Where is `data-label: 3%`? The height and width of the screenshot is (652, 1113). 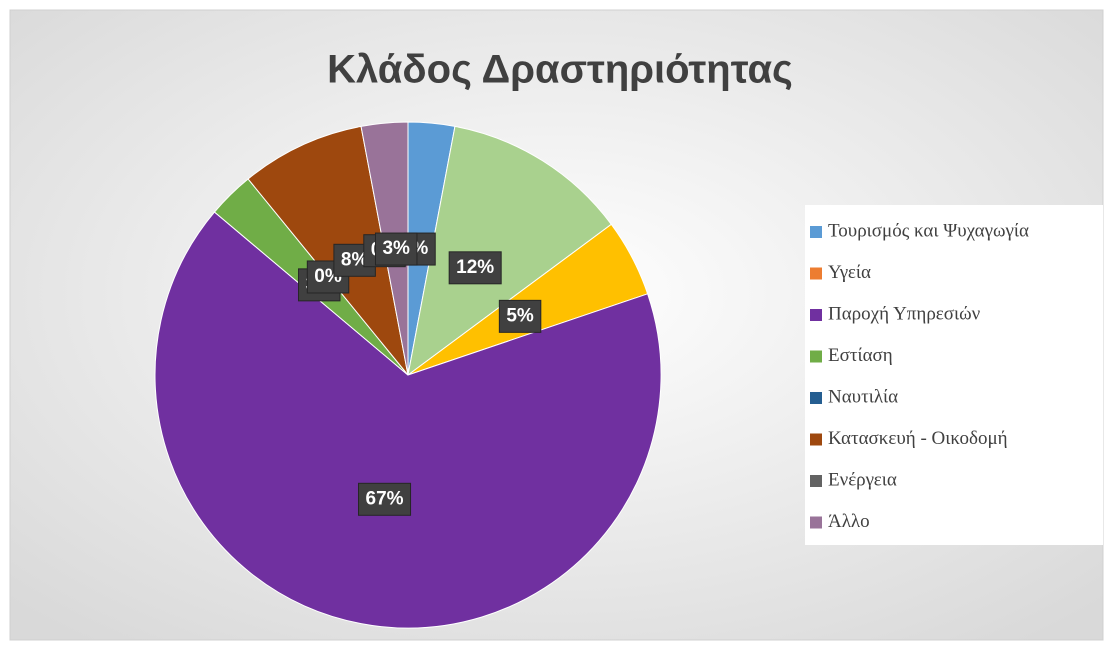
data-label: 3% is located at coordinates (396, 249).